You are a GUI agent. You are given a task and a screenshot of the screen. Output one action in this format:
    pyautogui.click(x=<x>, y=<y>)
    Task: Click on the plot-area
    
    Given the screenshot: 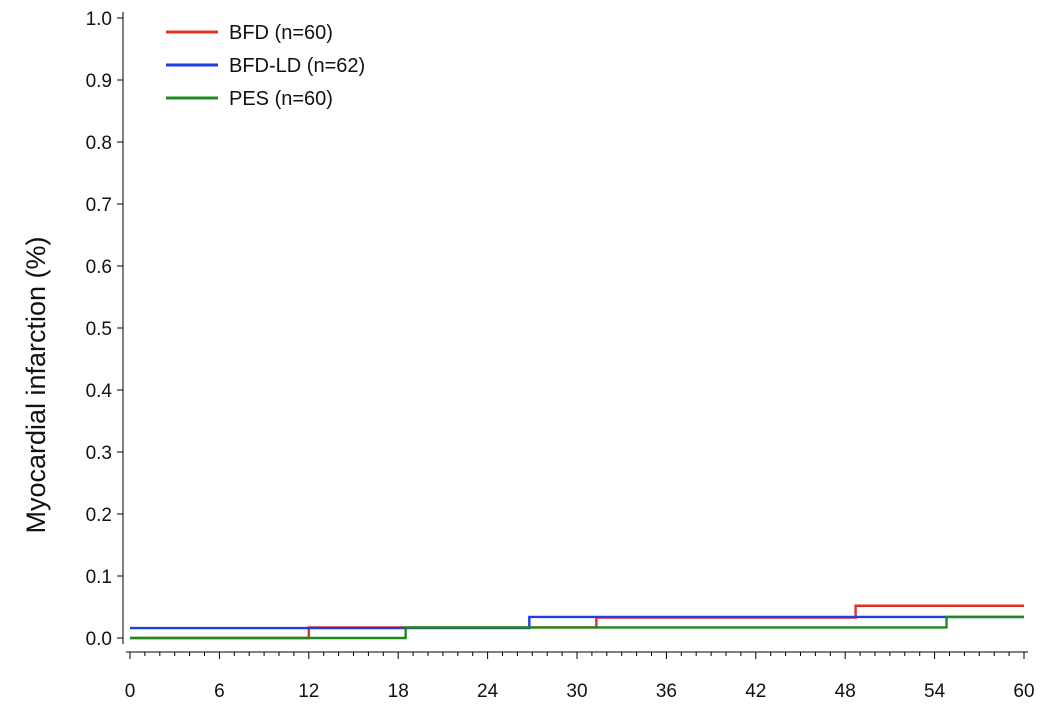 What is the action you would take?
    pyautogui.click(x=577, y=622)
    